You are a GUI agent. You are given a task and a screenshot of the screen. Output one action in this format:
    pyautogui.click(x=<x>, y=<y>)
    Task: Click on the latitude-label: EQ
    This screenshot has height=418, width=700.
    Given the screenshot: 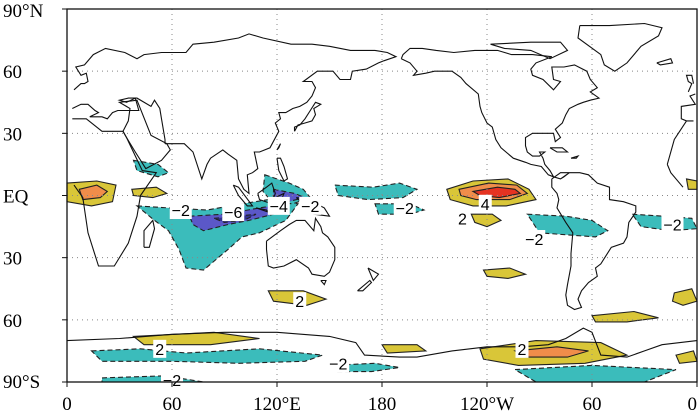 What is the action you would take?
    pyautogui.click(x=16, y=197)
    